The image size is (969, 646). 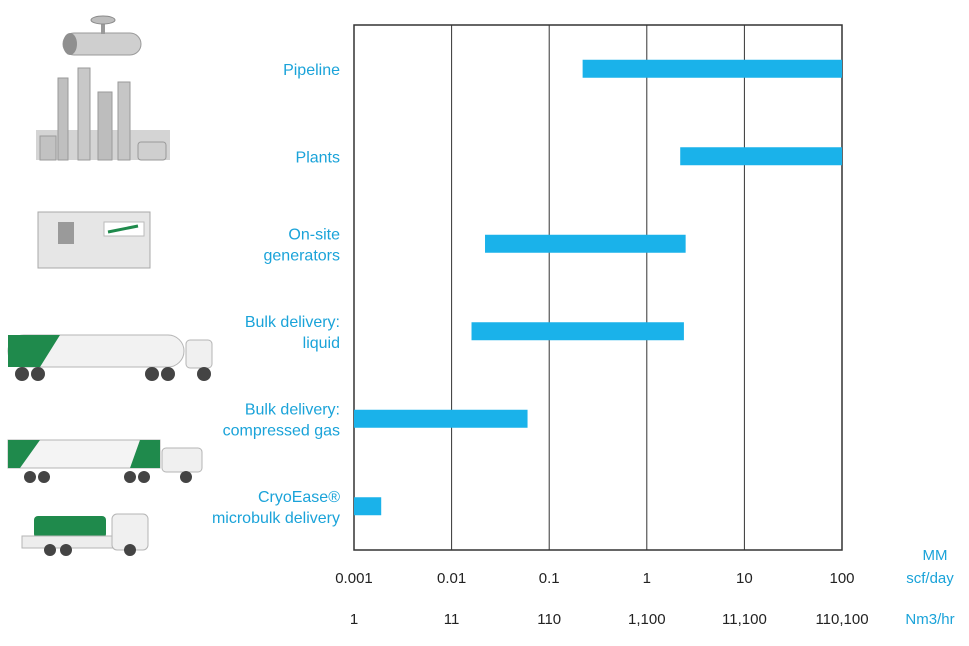 What do you see at coordinates (609, 619) in the screenshot?
I see `secondary-x-axis-ticks: 1 11 110 1,100 11,100 110,100` at bounding box center [609, 619].